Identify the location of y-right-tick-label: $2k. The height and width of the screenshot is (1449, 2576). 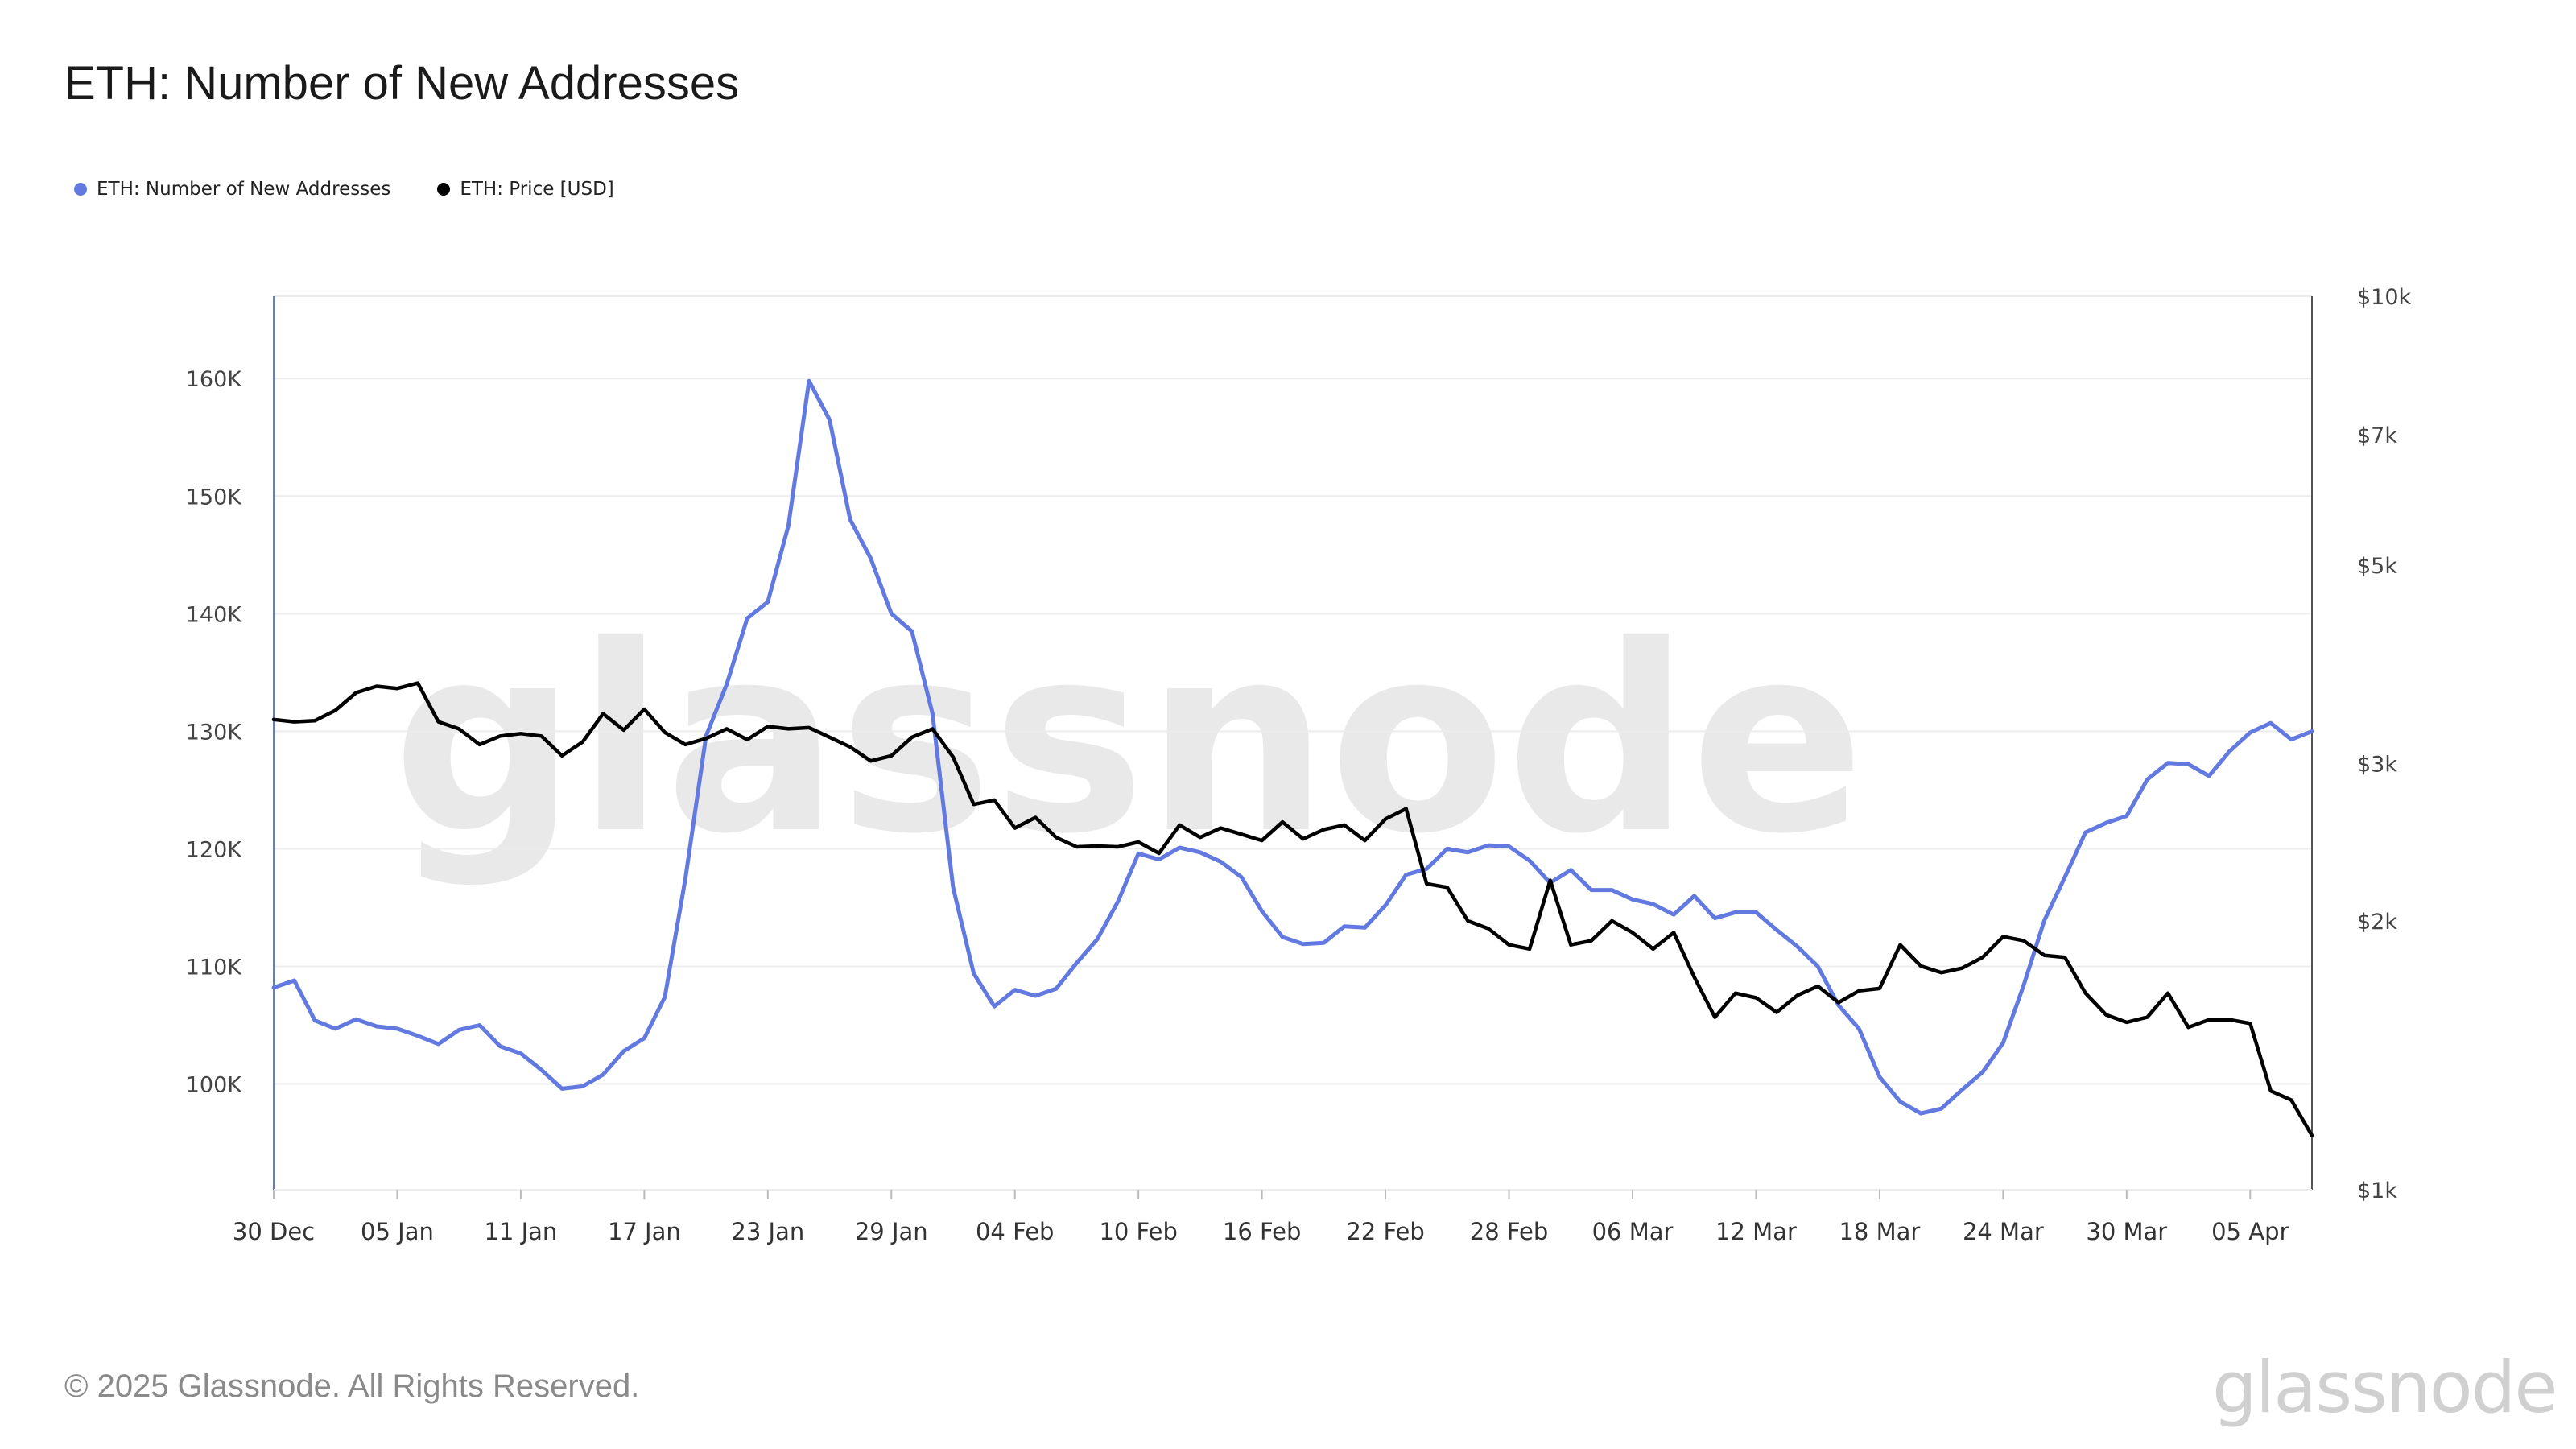
(2377, 923).